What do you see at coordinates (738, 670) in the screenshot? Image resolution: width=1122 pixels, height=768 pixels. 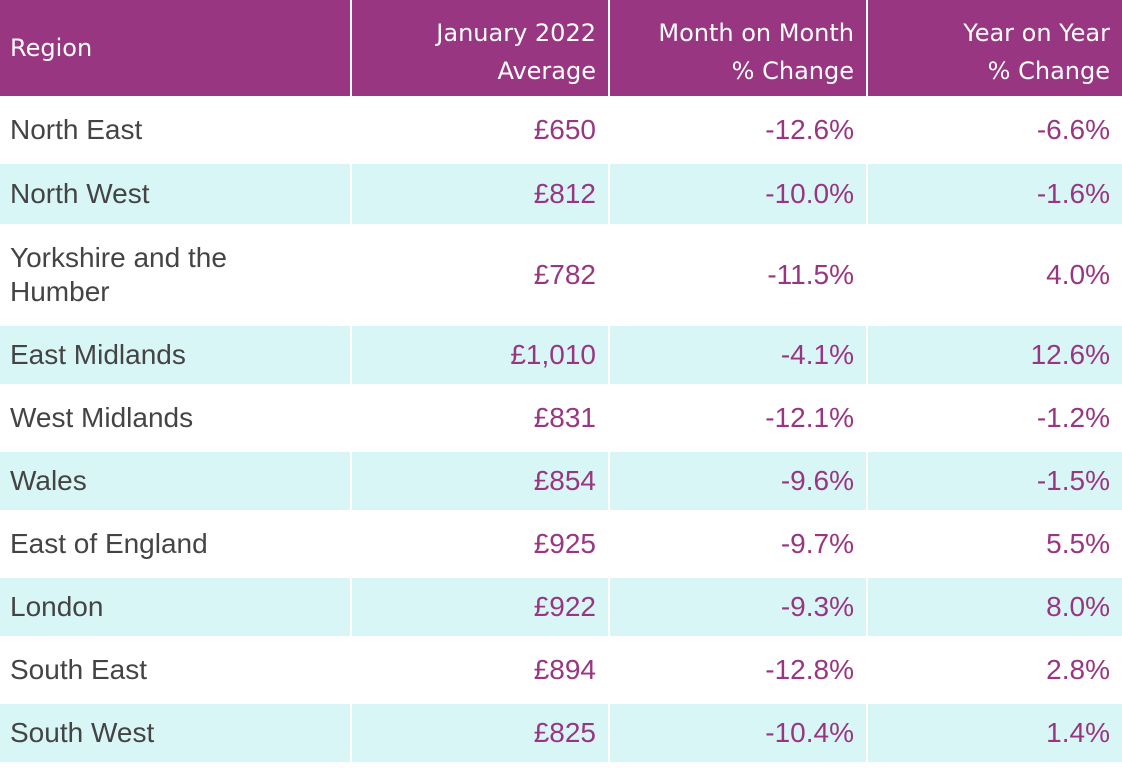 I see `mom-cell: -12.8%` at bounding box center [738, 670].